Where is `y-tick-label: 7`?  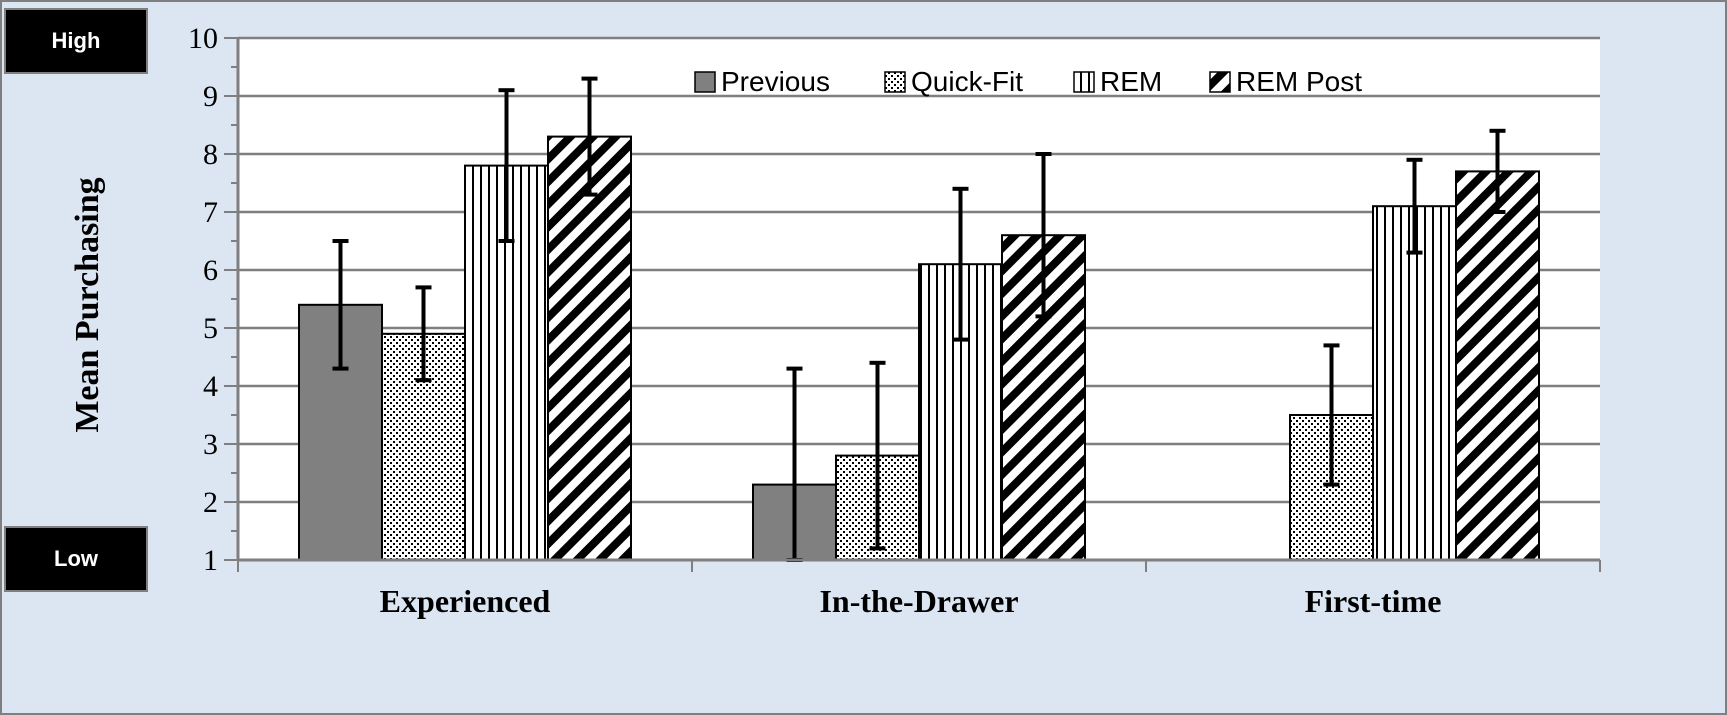
y-tick-label: 7 is located at coordinates (210, 212).